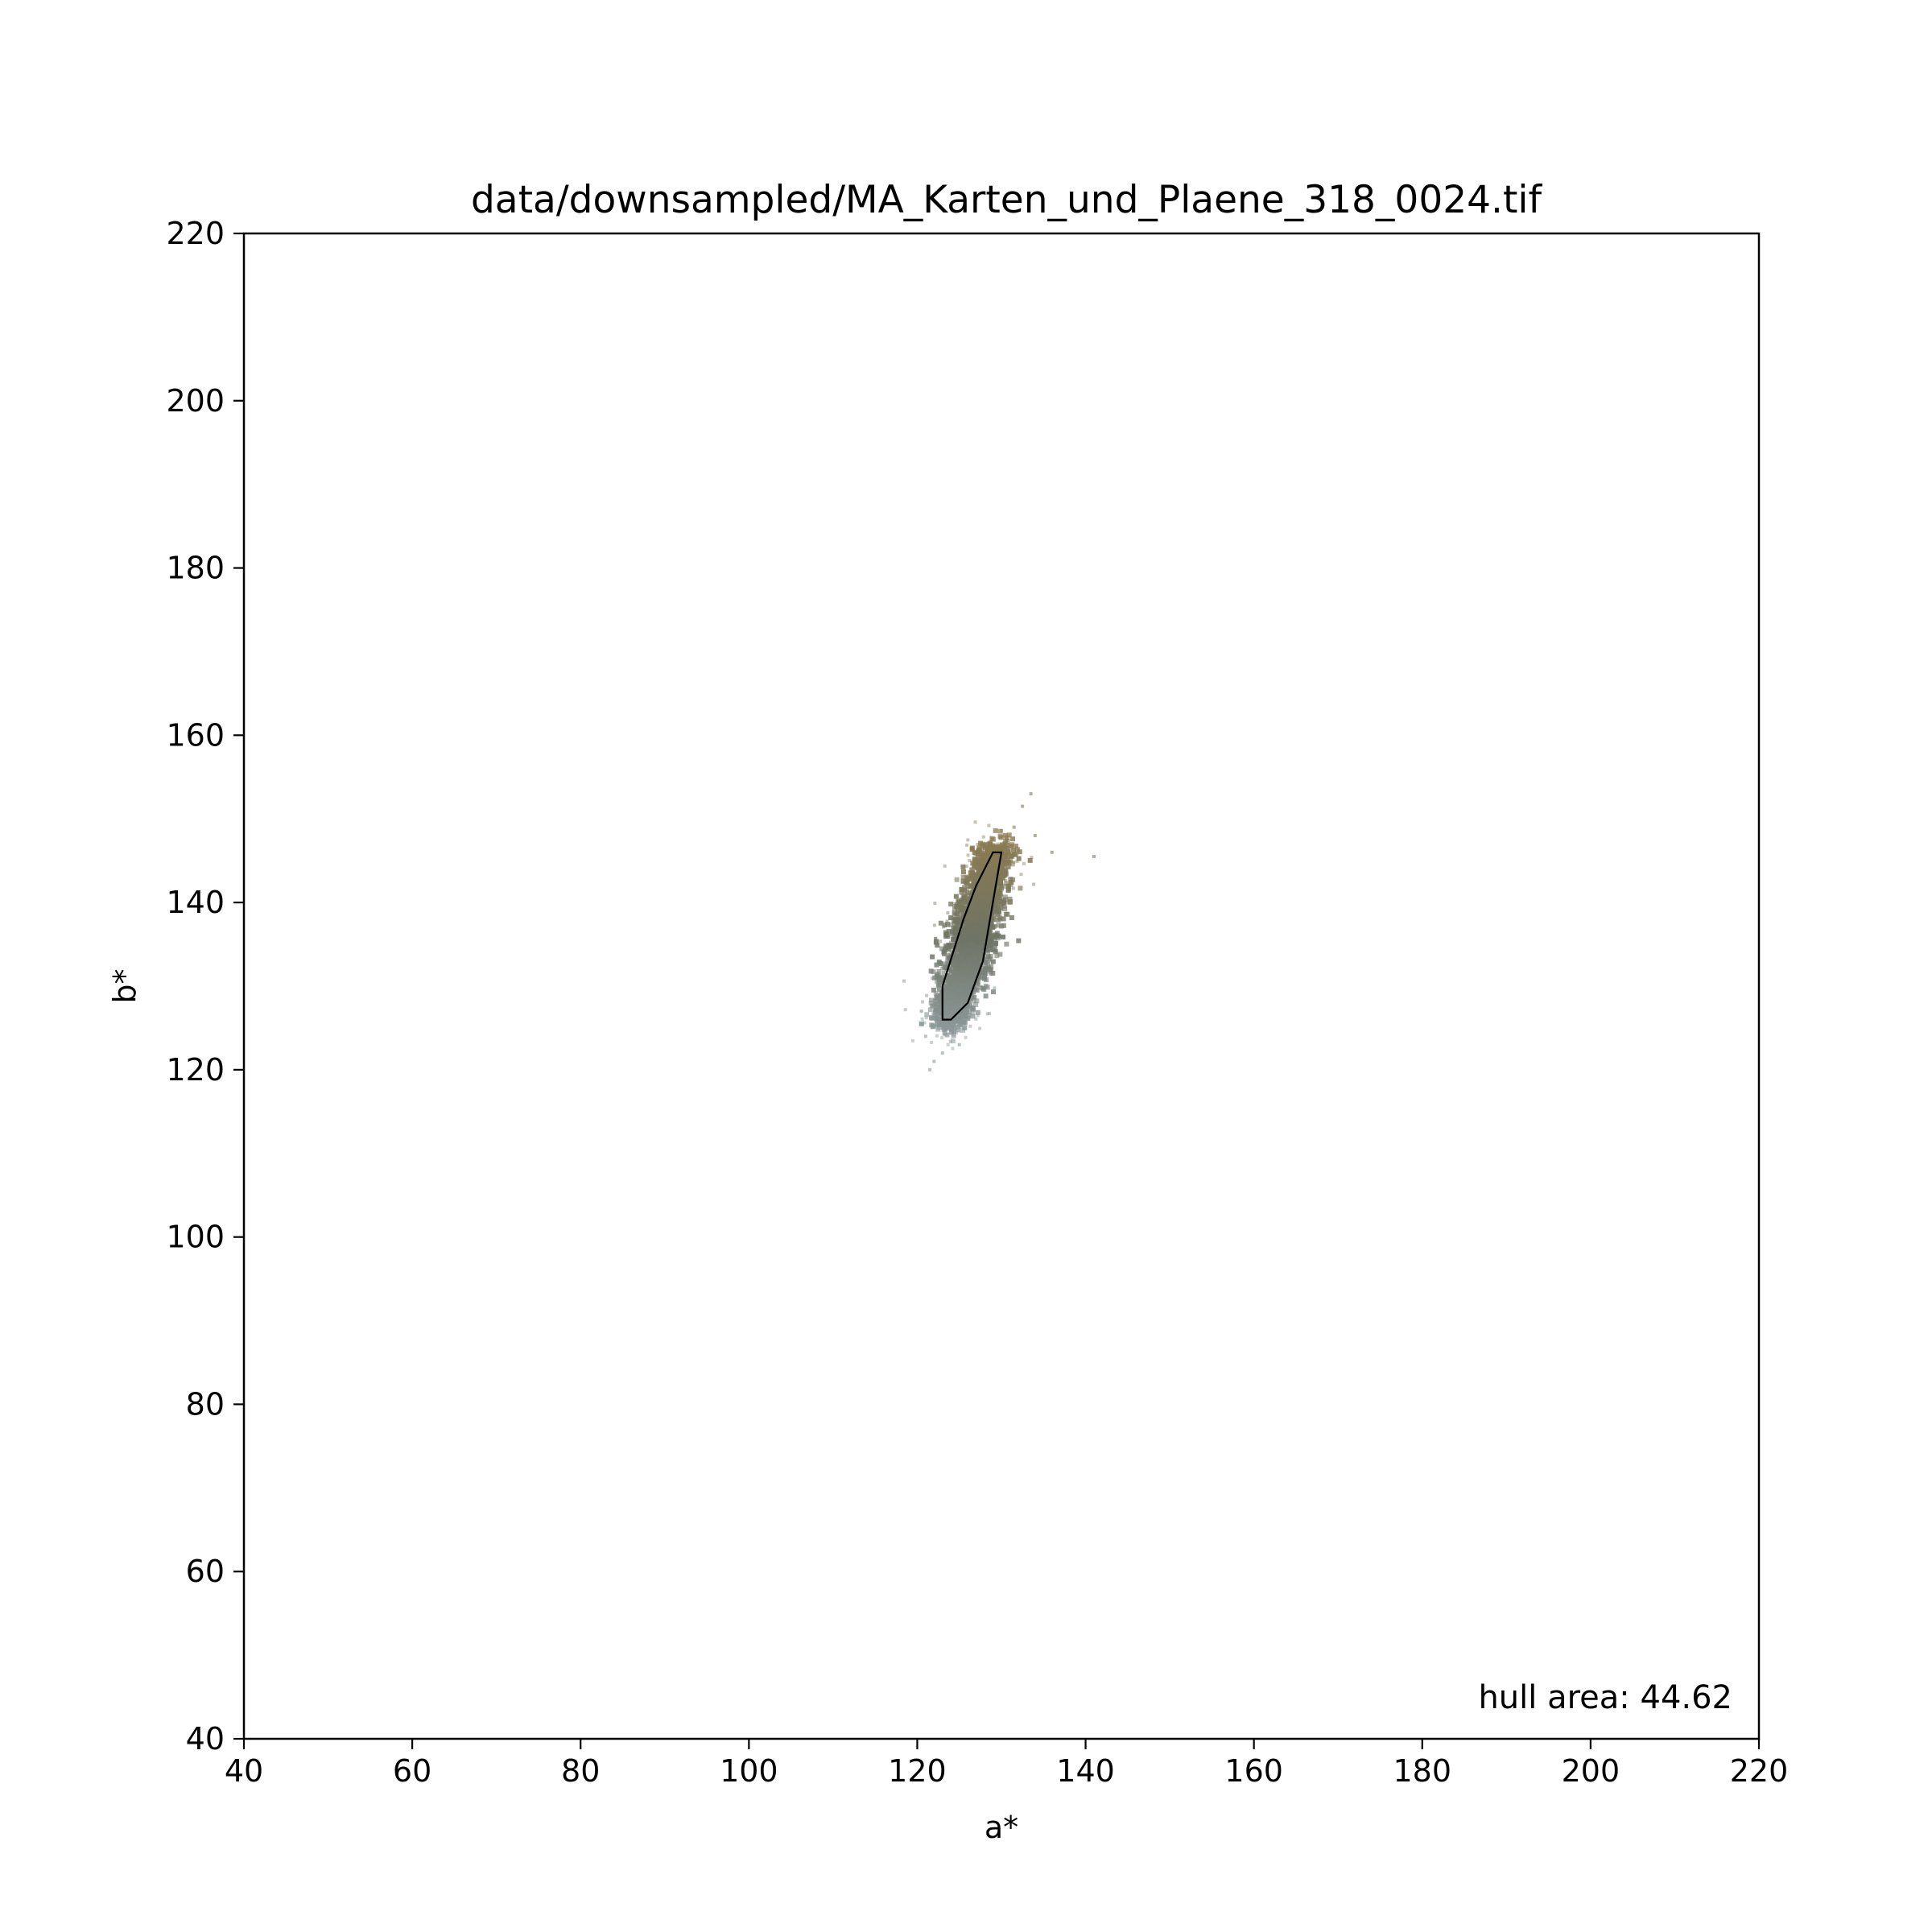  I want to click on x-tick-label: 180, so click(1422, 1771).